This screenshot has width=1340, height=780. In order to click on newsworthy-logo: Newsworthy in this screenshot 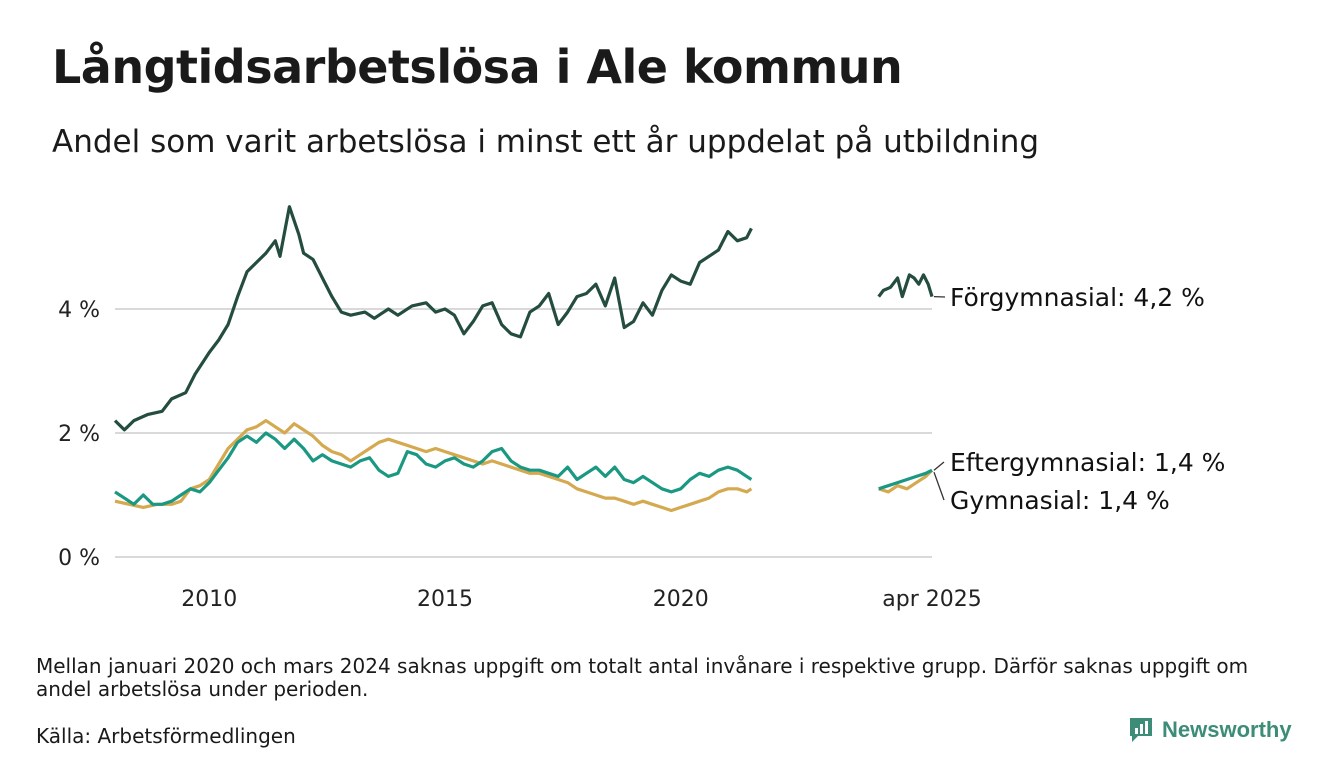, I will do `click(1210, 730)`.